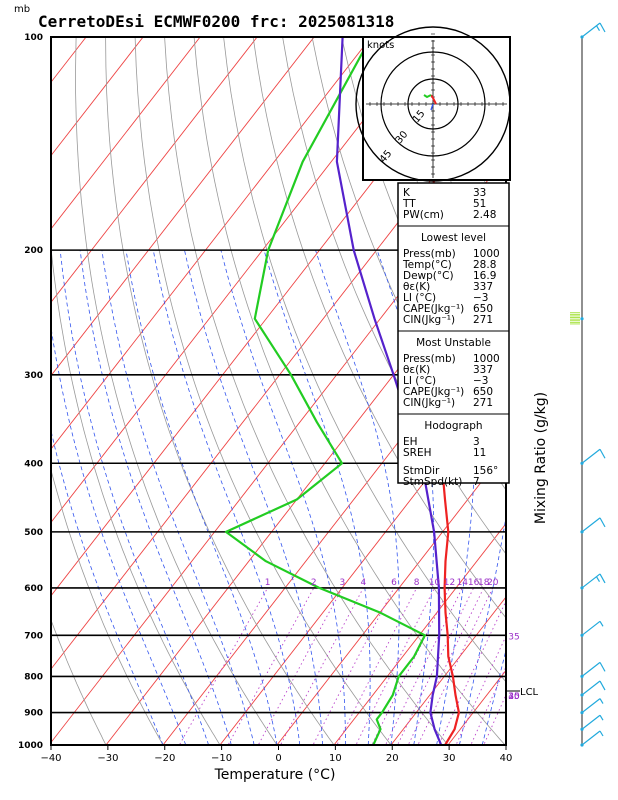 The height and width of the screenshot is (800, 618). I want to click on panel-heading: Hodograph, so click(453, 426).